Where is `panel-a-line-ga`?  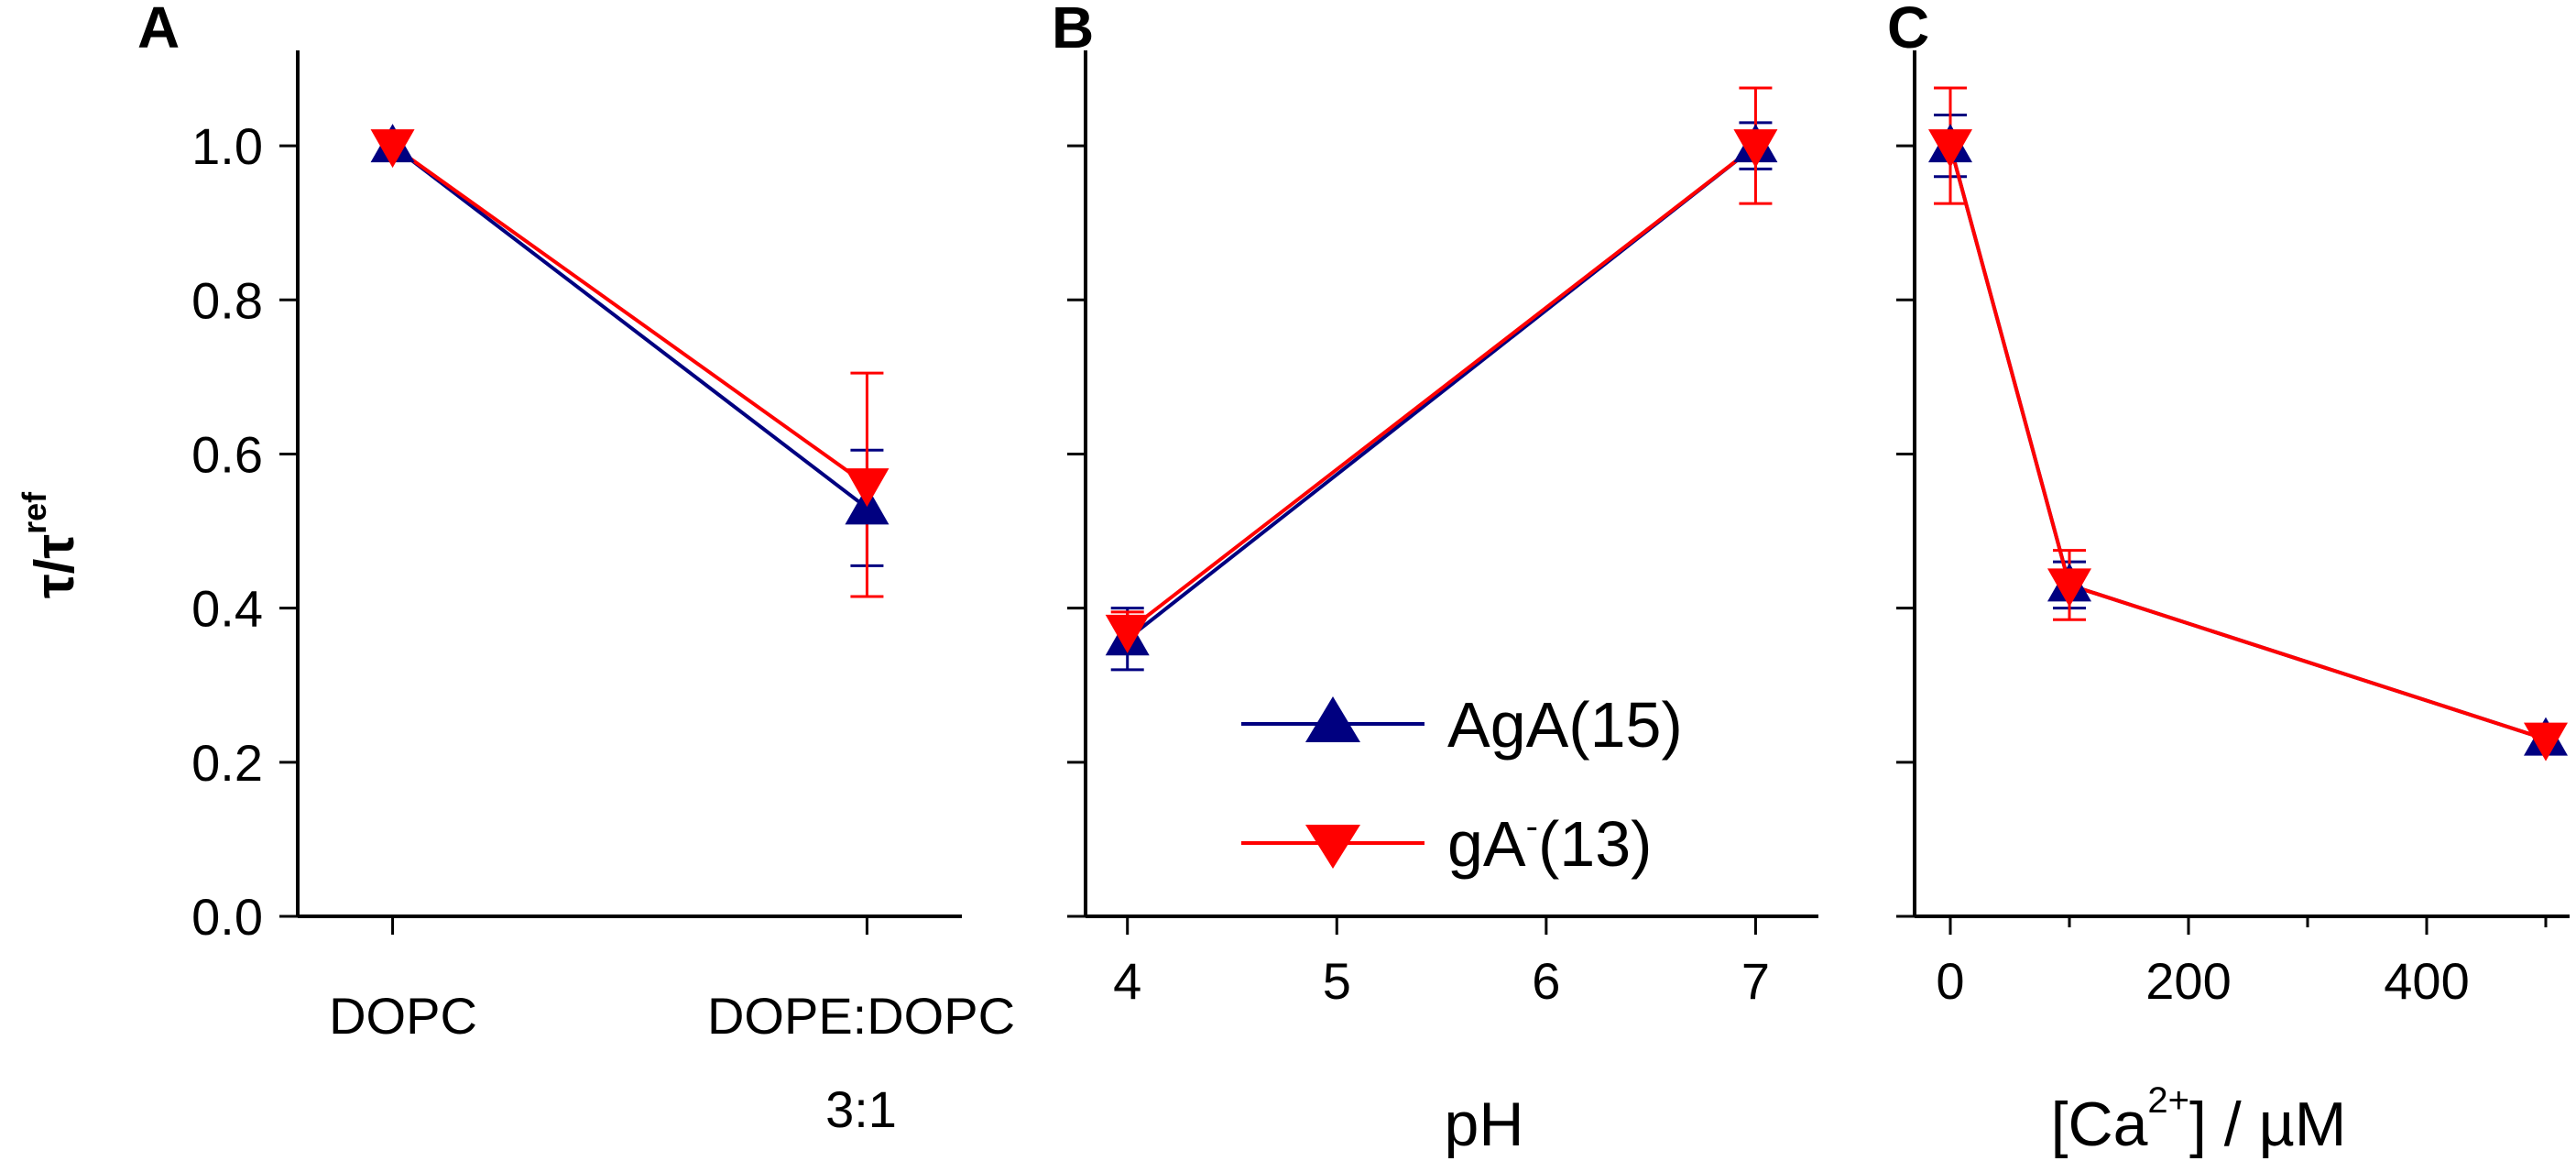
panel-a-line-ga is located at coordinates (630, 315).